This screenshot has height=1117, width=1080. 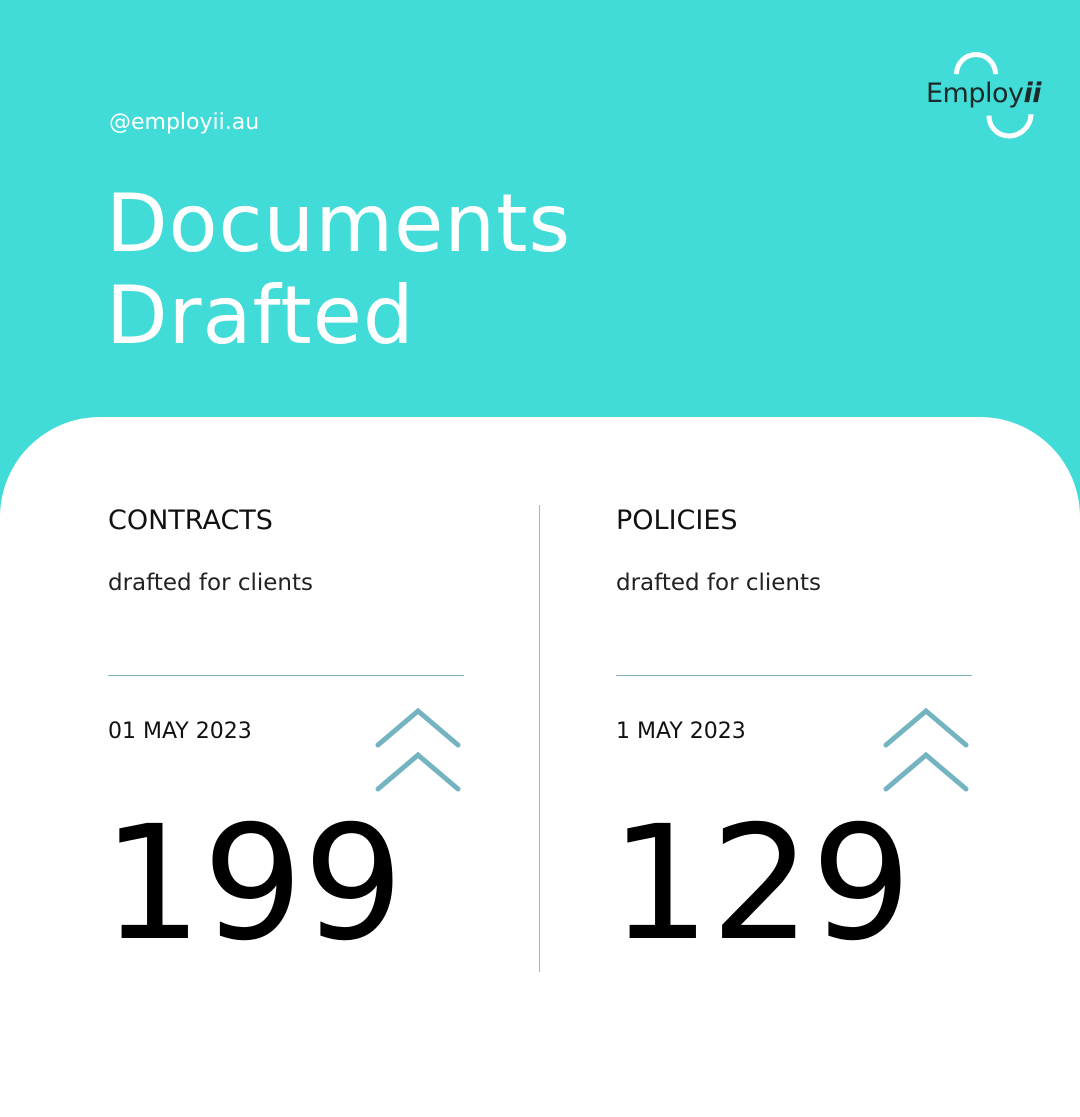 What do you see at coordinates (260, 315) in the screenshot?
I see `title-line-2: Drafted` at bounding box center [260, 315].